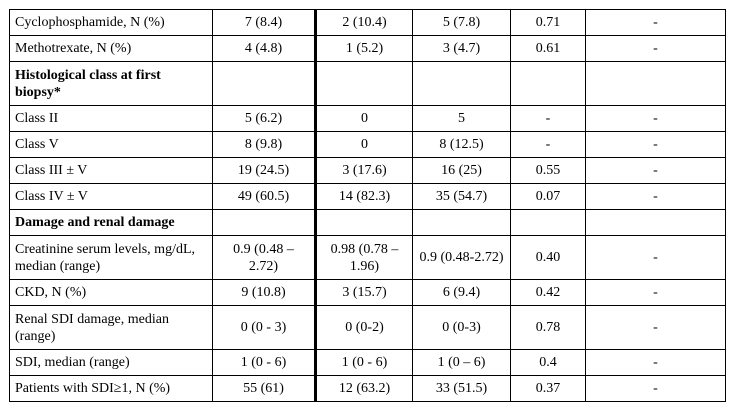 This screenshot has height=412, width=731. What do you see at coordinates (111, 48) in the screenshot?
I see `row-label: Methotrexate, N (%)` at bounding box center [111, 48].